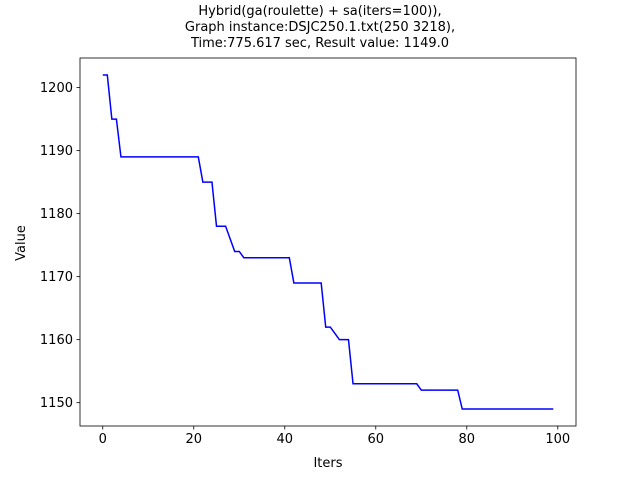 The image size is (640, 480). Describe the element at coordinates (21, 243) in the screenshot. I see `y-axis-label: Value` at that location.